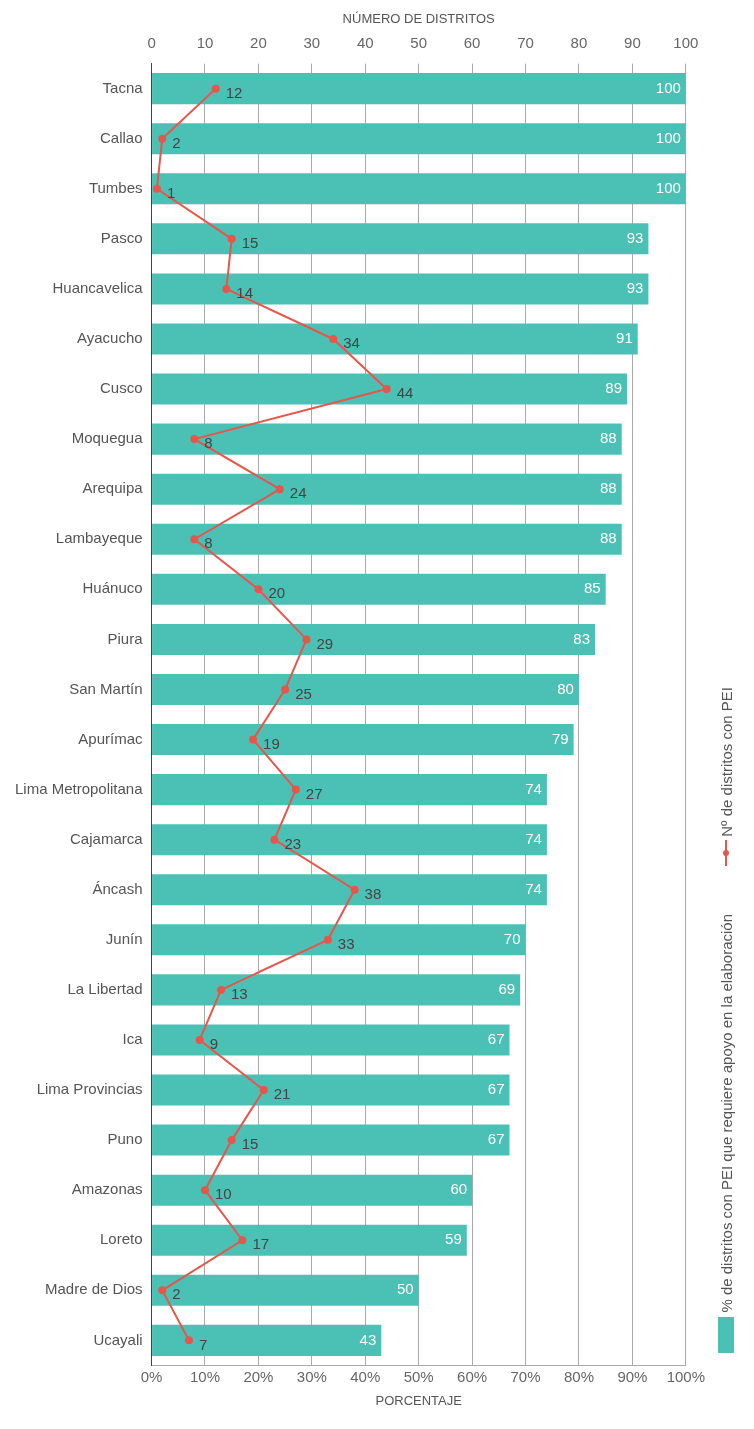  What do you see at coordinates (632, 1376) in the screenshot?
I see `x-tick-label: 90%` at bounding box center [632, 1376].